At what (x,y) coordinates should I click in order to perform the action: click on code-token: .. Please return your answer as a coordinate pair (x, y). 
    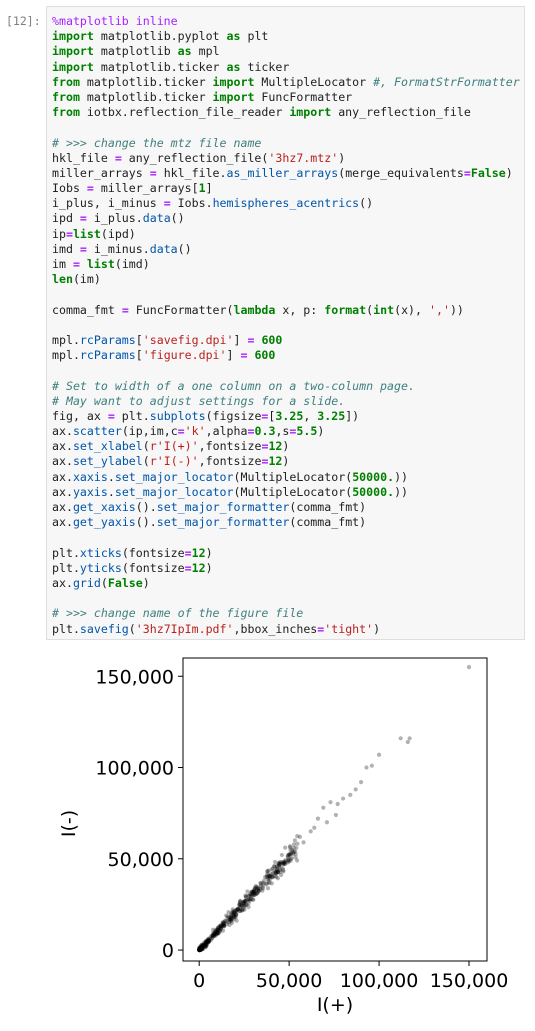
    Looking at the image, I should click on (111, 491).